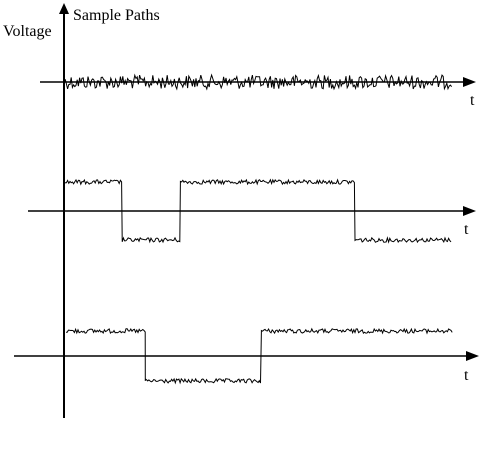 The image size is (500, 450). Describe the element at coordinates (27, 31) in the screenshot. I see `voltage-axis-label: Voltage` at that location.